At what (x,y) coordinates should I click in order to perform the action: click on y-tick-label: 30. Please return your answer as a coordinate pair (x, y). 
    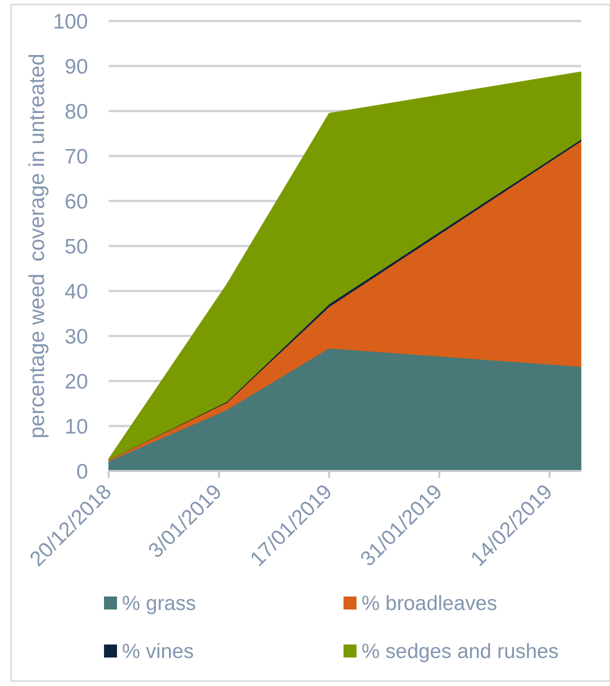
    Looking at the image, I should click on (76, 336).